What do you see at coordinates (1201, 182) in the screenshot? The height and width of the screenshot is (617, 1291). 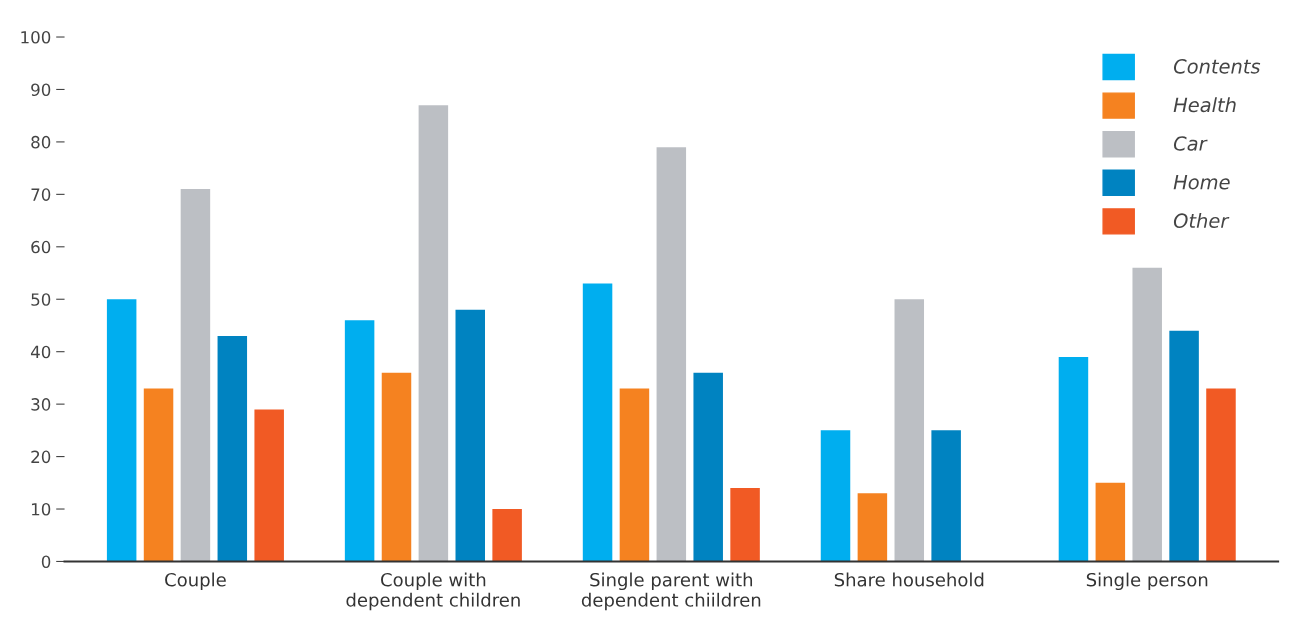 I see `legend-label: Home` at bounding box center [1201, 182].